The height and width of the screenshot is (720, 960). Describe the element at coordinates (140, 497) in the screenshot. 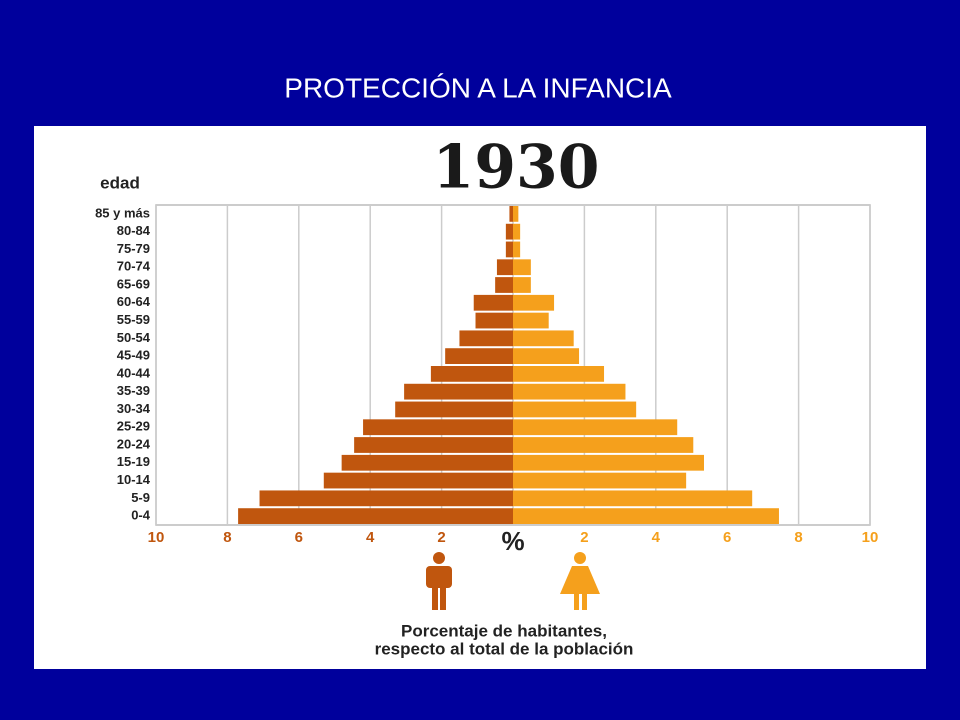

I see `y-tick-label: 5-9` at that location.